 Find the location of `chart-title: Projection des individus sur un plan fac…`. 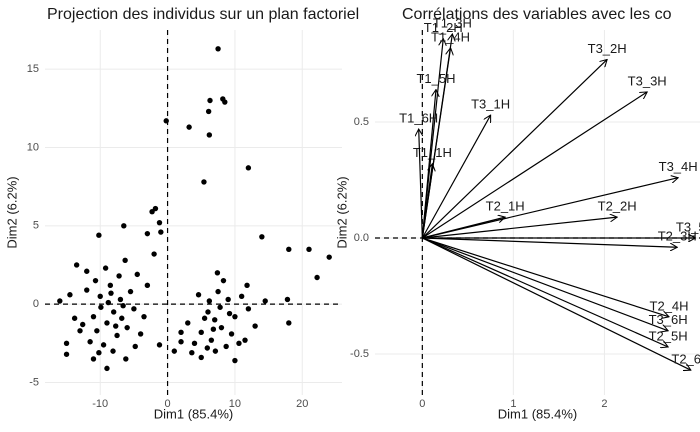

chart-title: Projection des individus sur un plan fac… is located at coordinates (203, 14).